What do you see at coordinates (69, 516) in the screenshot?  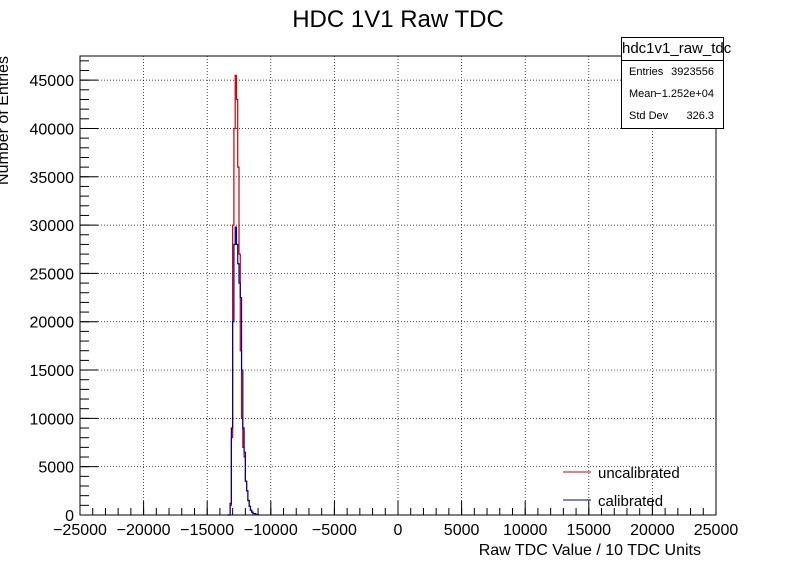 I see `y-tick-label: 0` at bounding box center [69, 516].